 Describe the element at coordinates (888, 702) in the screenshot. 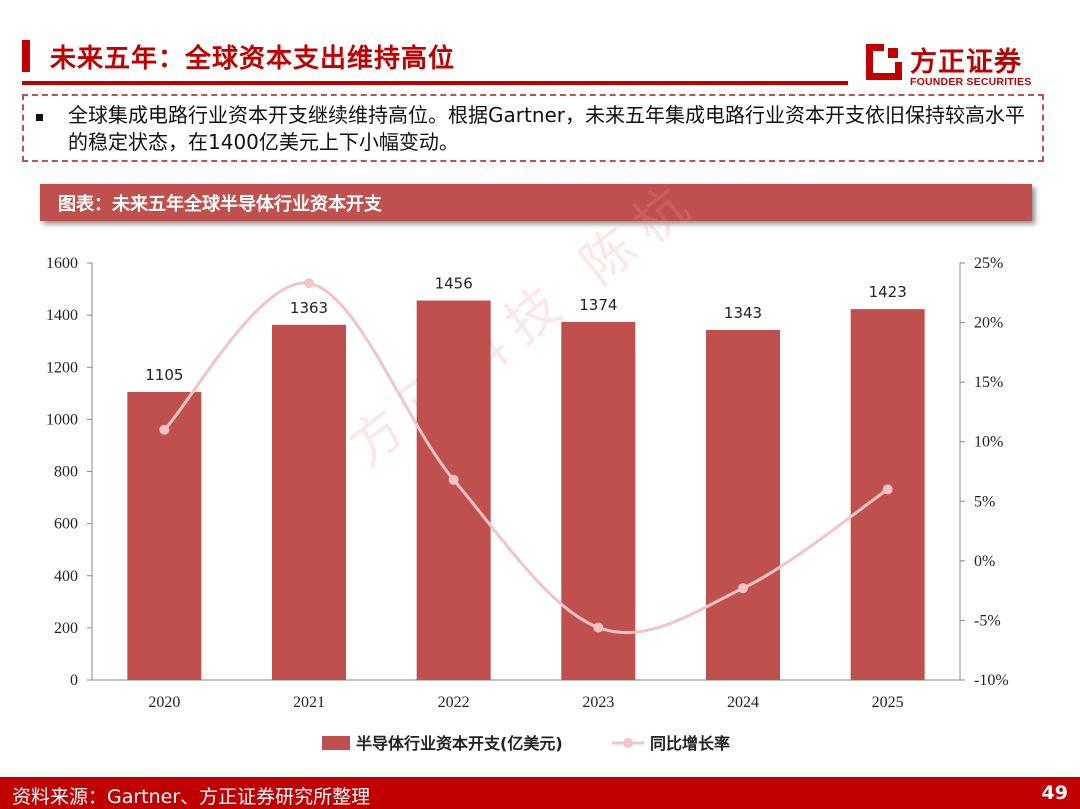

I see `x-axis-tick-label: 2025` at that location.